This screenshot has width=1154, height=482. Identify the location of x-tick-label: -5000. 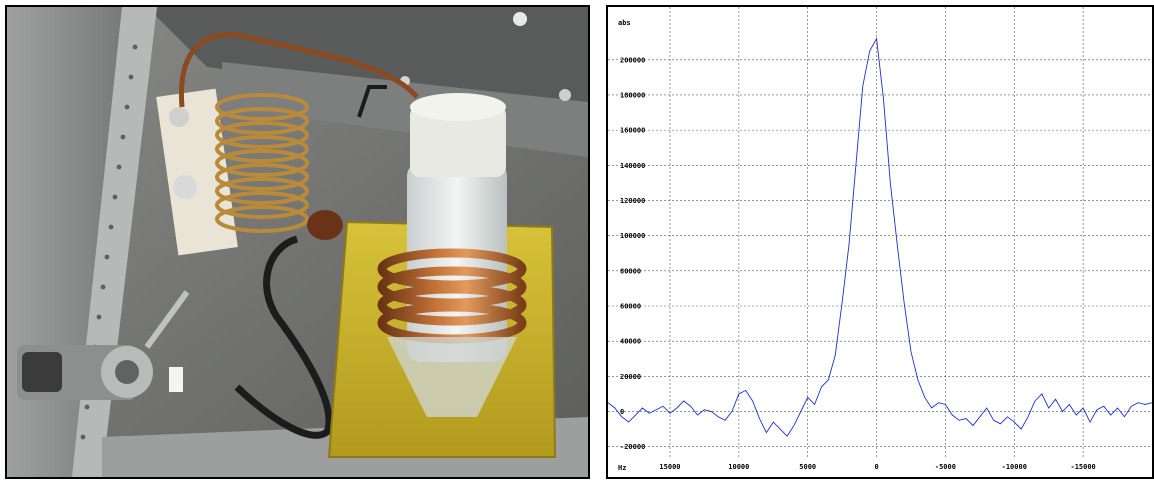
(945, 467).